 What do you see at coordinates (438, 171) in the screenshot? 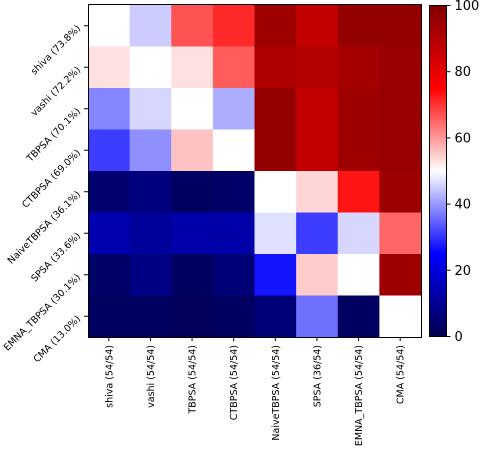
I see `colorbar` at bounding box center [438, 171].